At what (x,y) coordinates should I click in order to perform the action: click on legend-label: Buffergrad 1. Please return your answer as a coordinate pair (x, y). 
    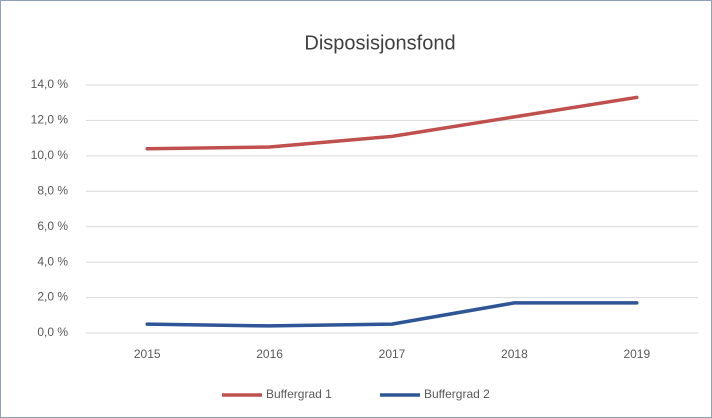
    Looking at the image, I should click on (299, 394).